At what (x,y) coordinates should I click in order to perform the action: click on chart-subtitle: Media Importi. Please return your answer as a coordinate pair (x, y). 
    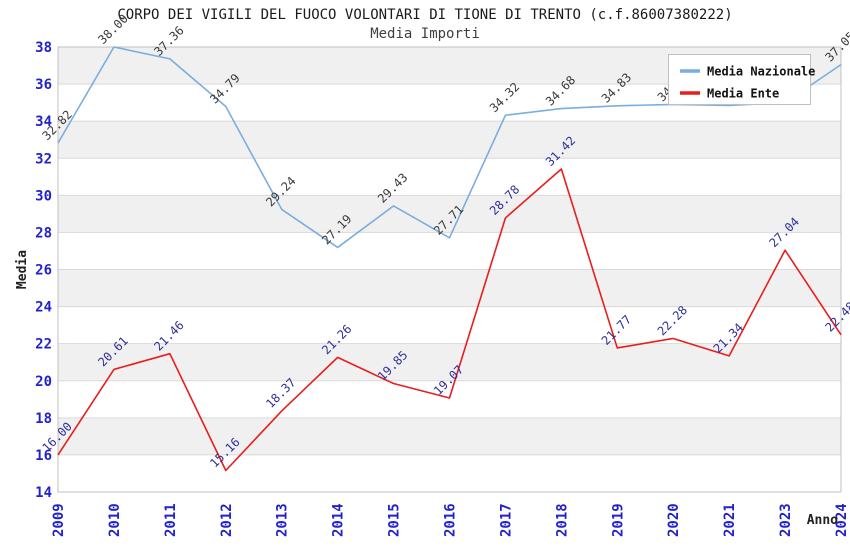
    Looking at the image, I should click on (425, 34).